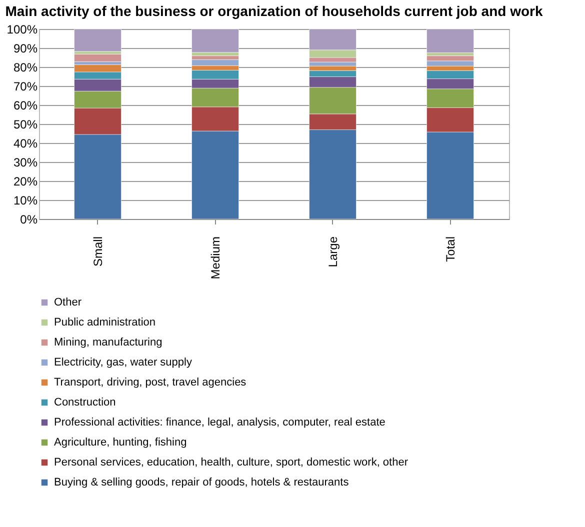 The image size is (585, 527). What do you see at coordinates (25, 125) in the screenshot?
I see `y-tick-label: 50%` at bounding box center [25, 125].